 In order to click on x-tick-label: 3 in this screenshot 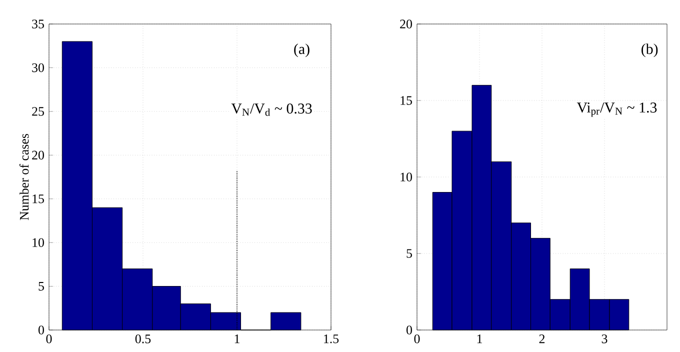, I will do `click(605, 339)`.